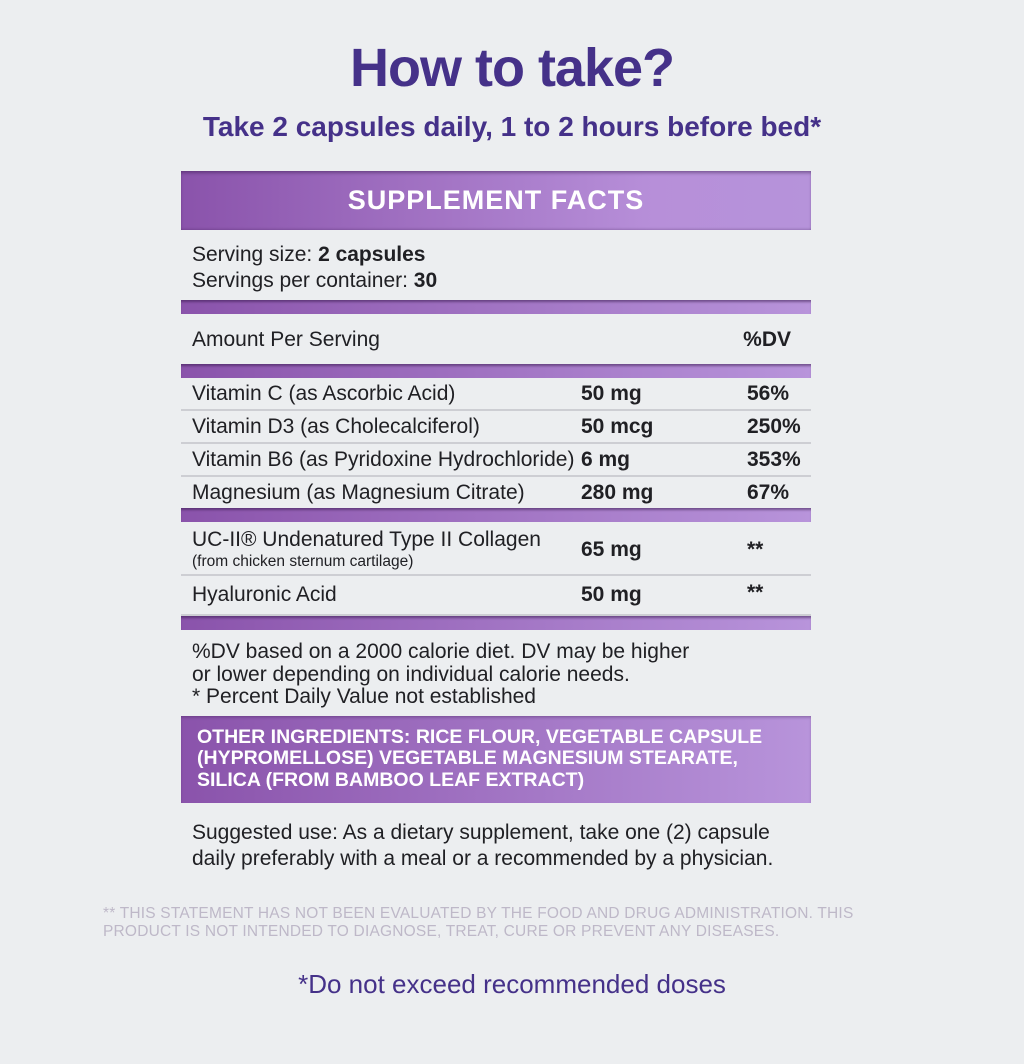 This screenshot has height=1064, width=1024. Describe the element at coordinates (768, 493) in the screenshot. I see `nutrient-dv: 67%` at that location.